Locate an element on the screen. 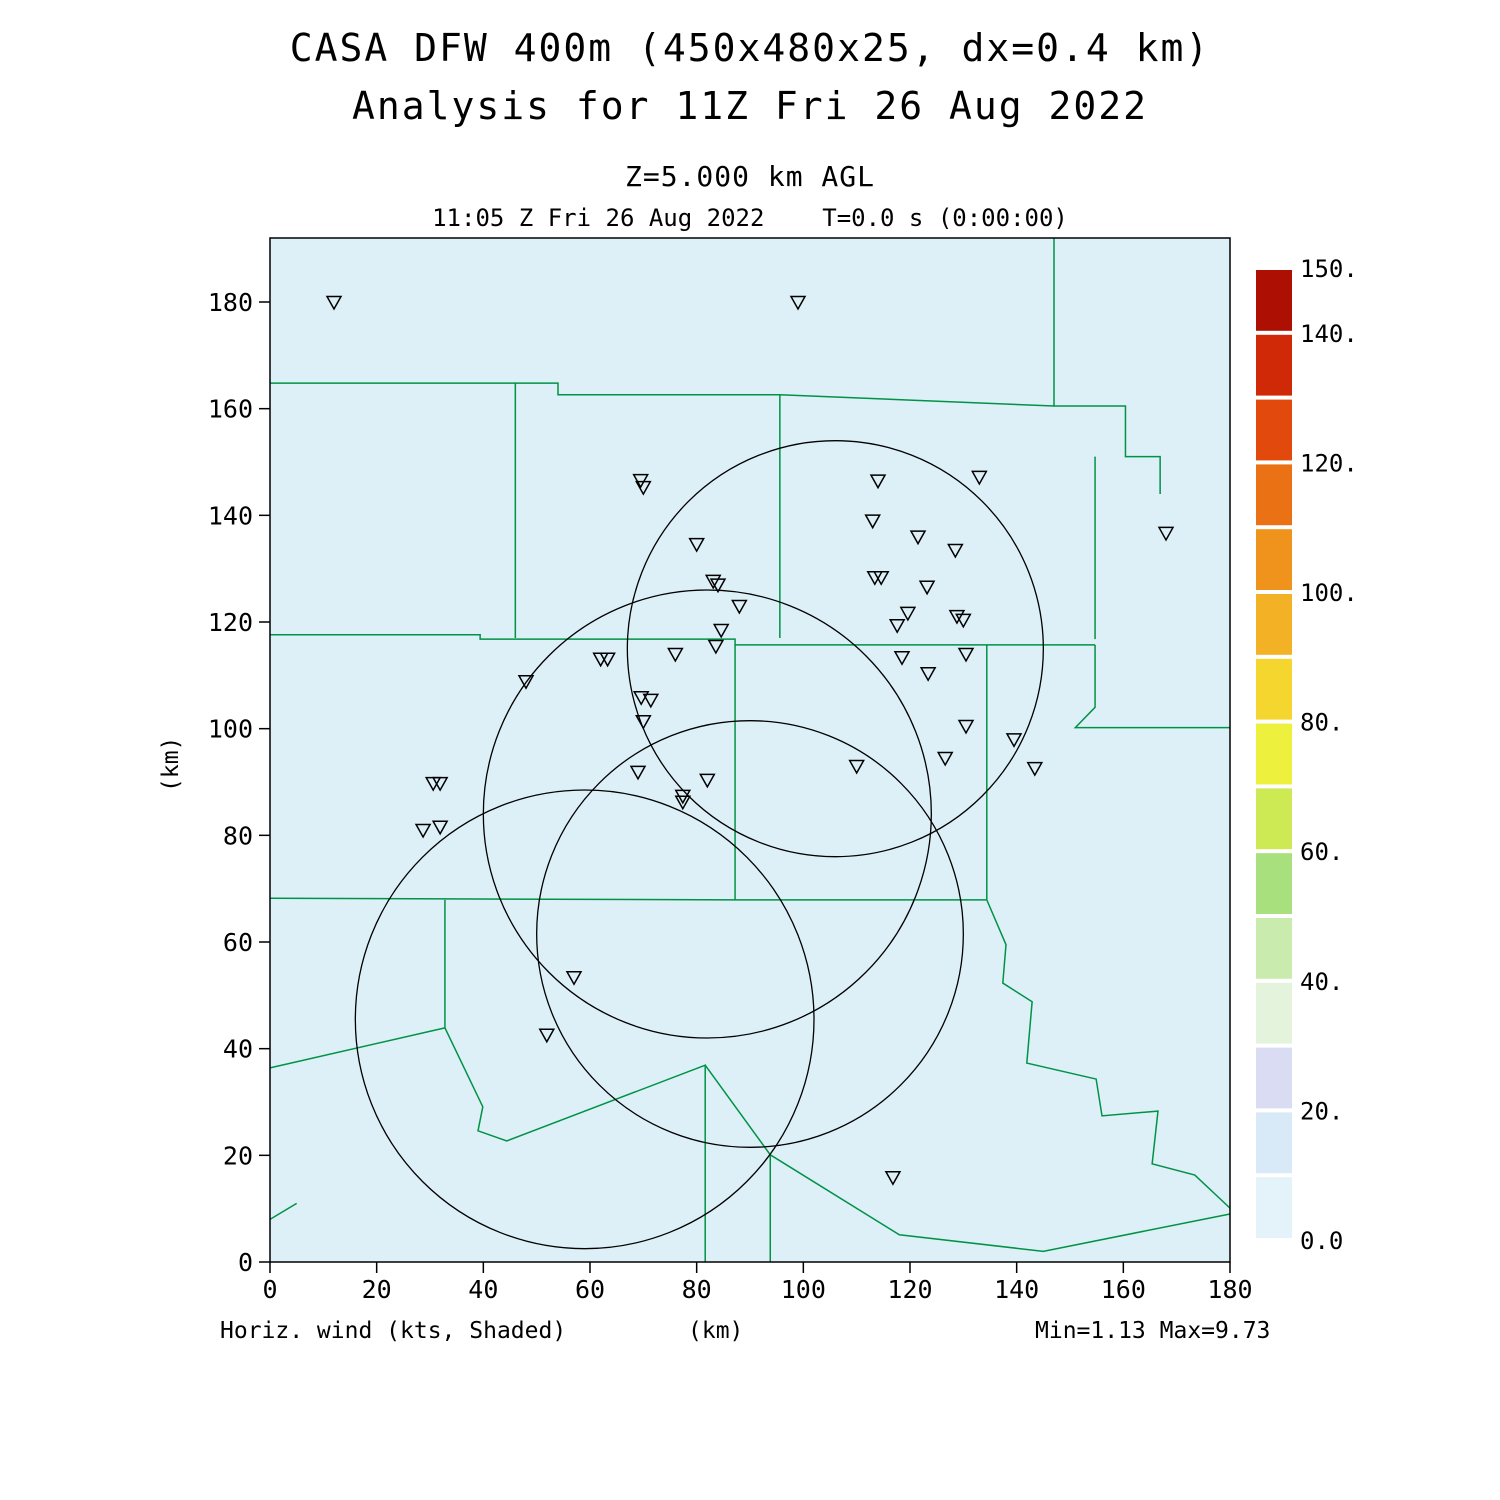 The width and height of the screenshot is (1500, 1500). colorbar-label: 20. is located at coordinates (1321, 1111).